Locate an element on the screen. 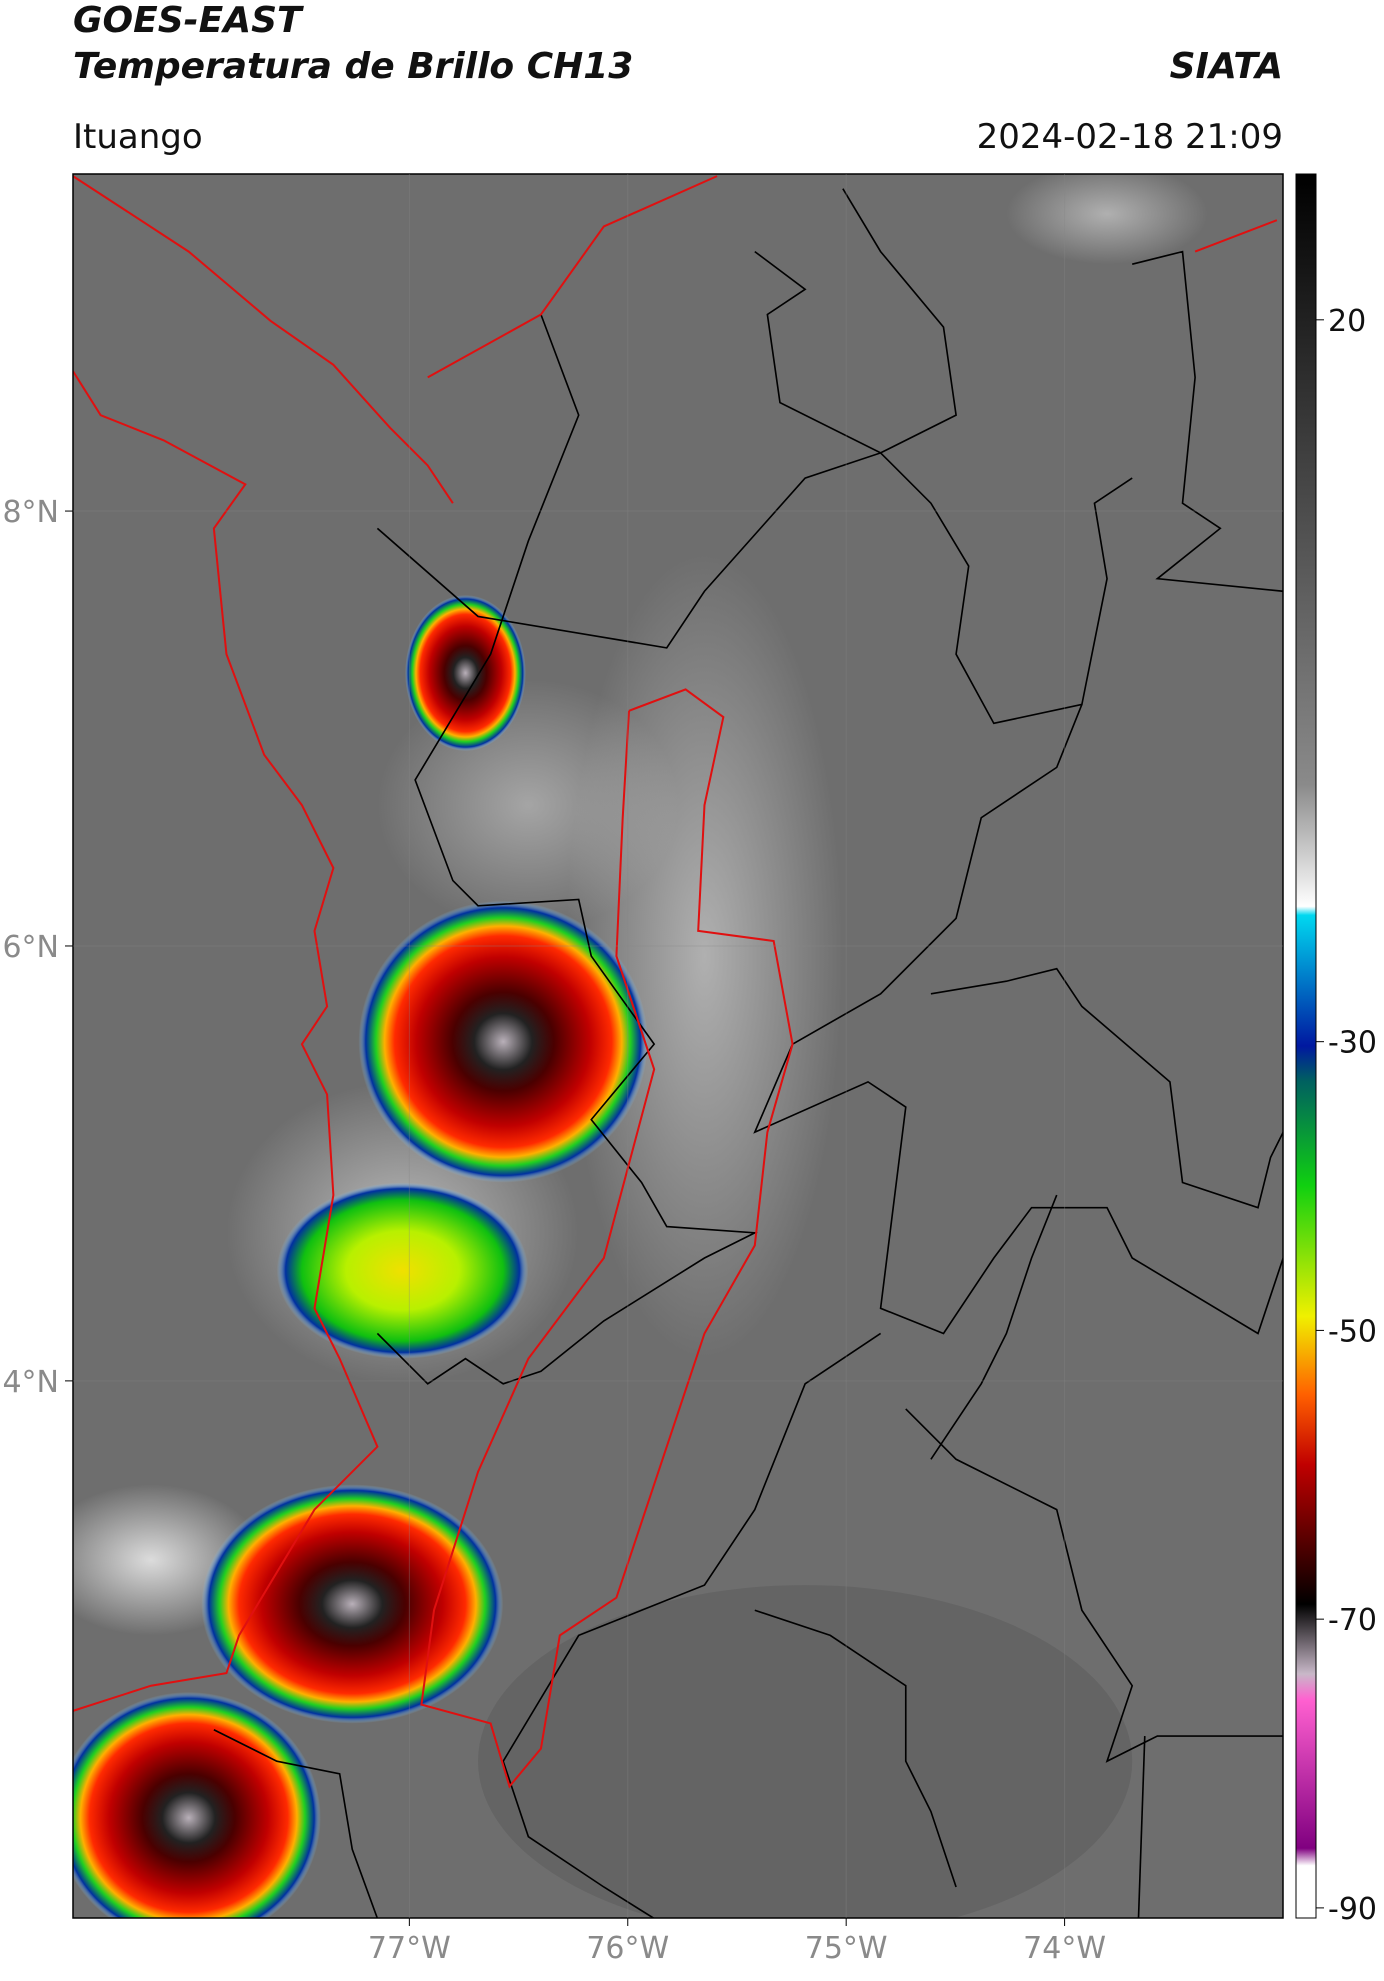 The image size is (1384, 1981). datetime: 2024-02-18 21:09 is located at coordinates (1130, 137).